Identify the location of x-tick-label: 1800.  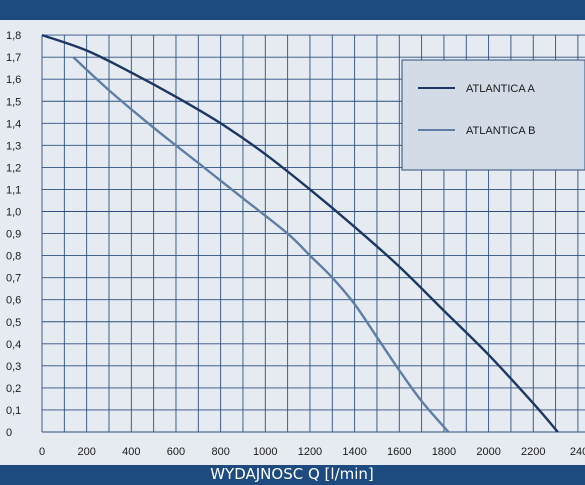
(444, 452).